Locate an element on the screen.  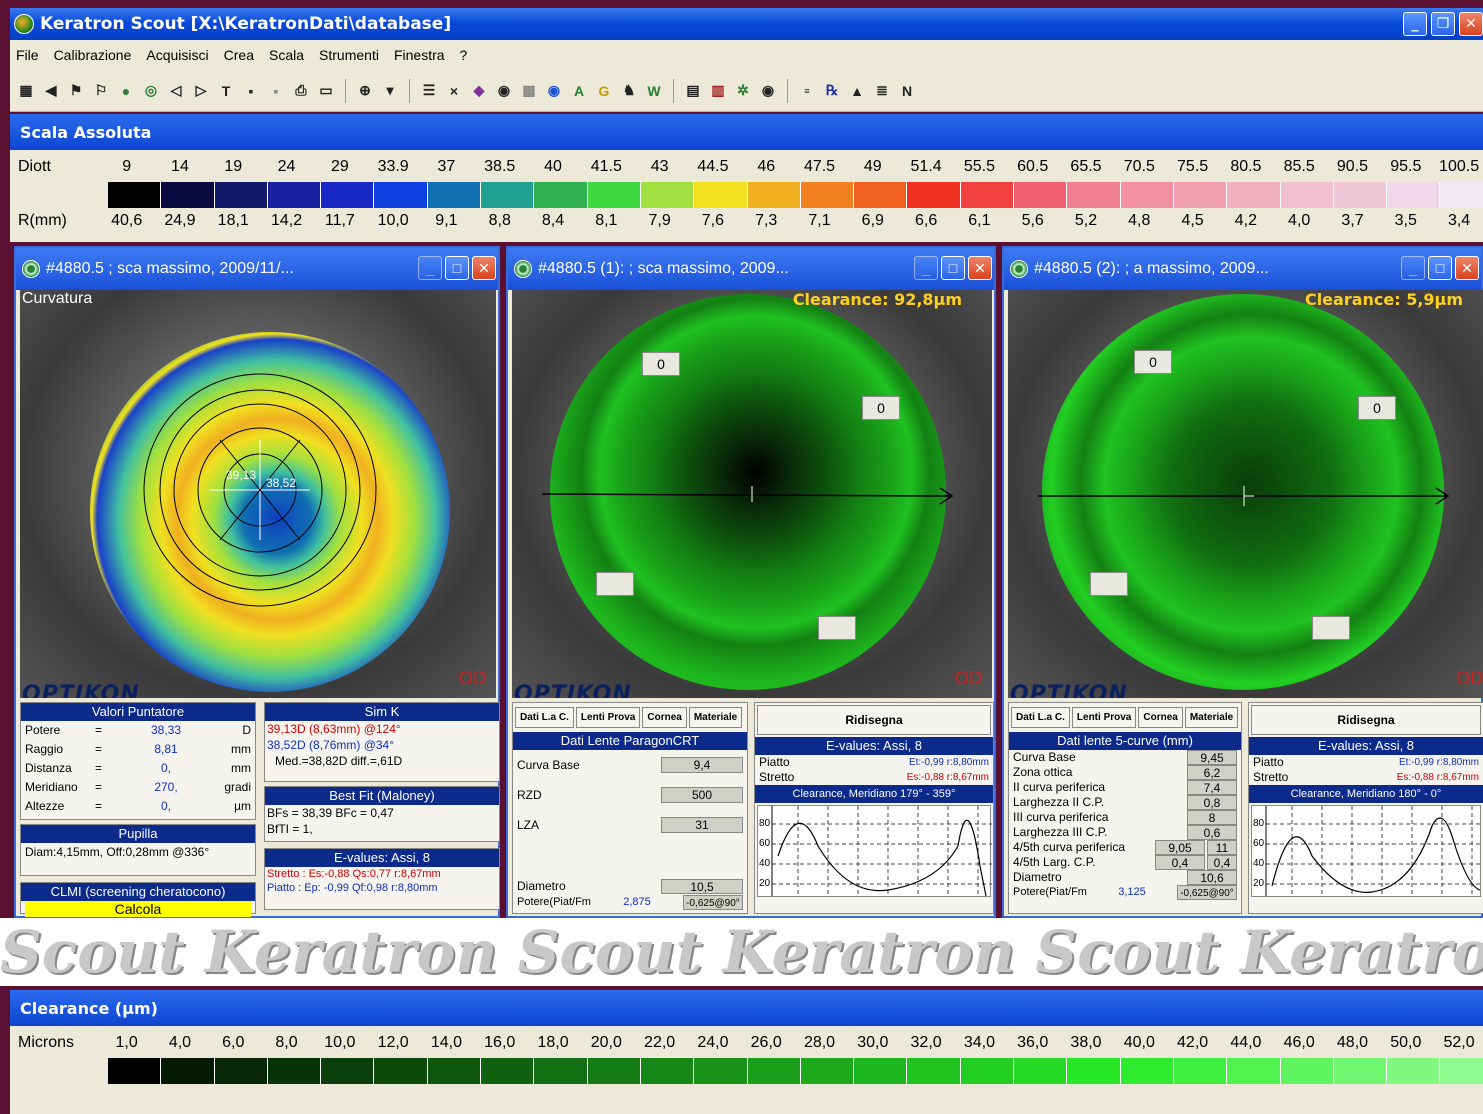
forward-icon: ▷ is located at coordinates (201, 90).